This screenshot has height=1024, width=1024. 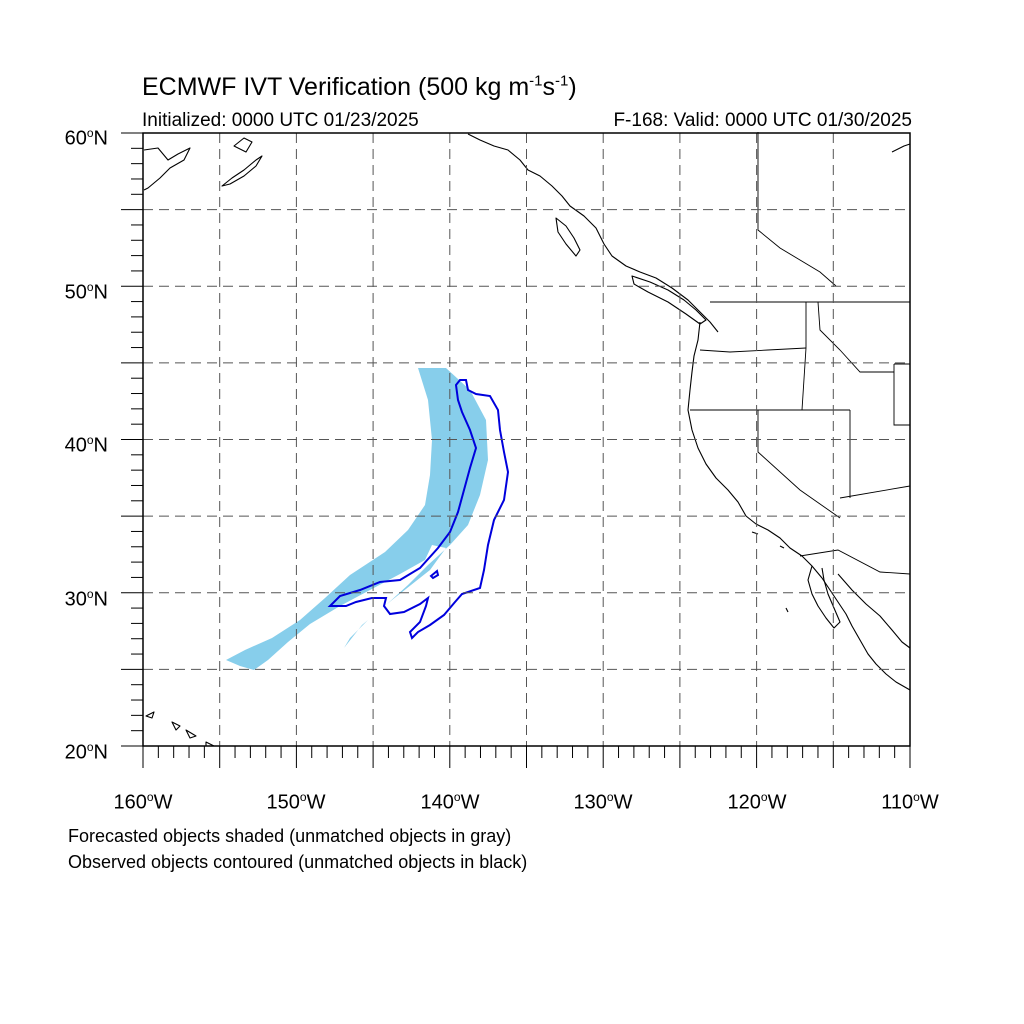 I want to click on forecast-ivt-object, so click(x=357, y=519).